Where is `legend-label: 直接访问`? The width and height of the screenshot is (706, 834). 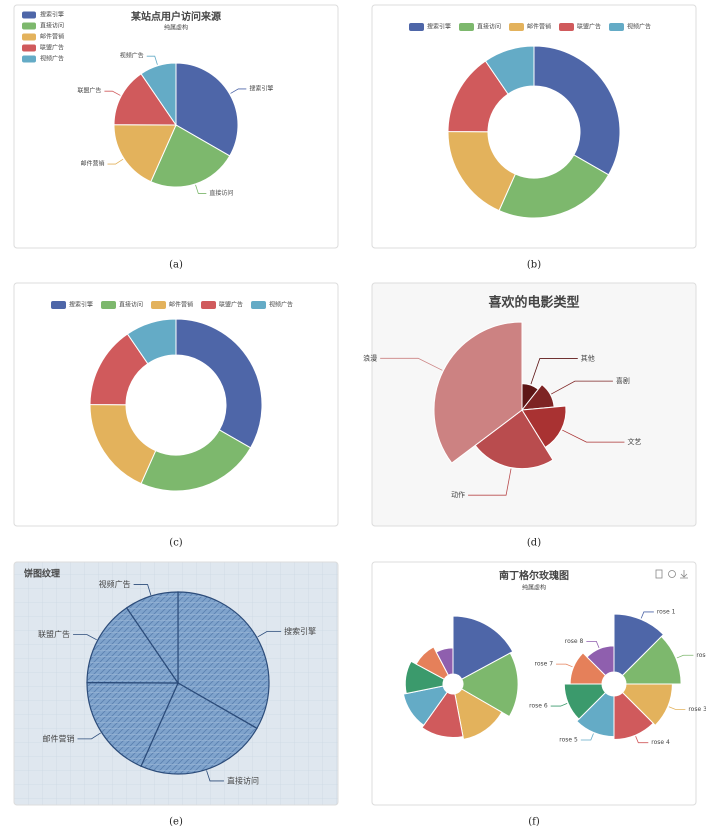
legend-label: 直接访问 is located at coordinates (52, 26).